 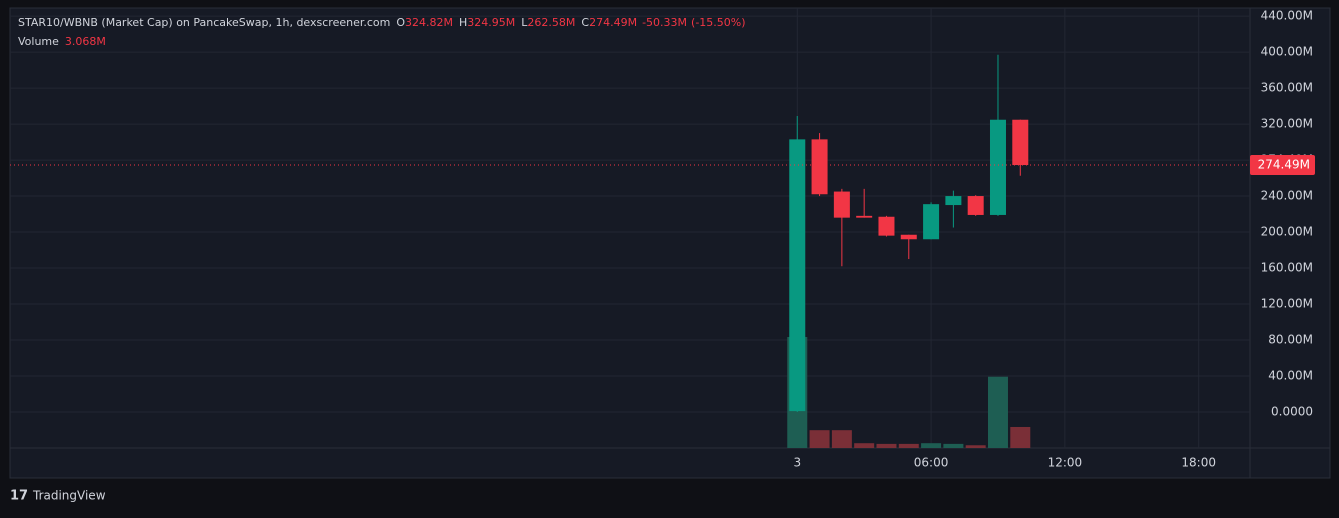 What do you see at coordinates (491, 22) in the screenshot?
I see `ohlc-value: 324.95M` at bounding box center [491, 22].